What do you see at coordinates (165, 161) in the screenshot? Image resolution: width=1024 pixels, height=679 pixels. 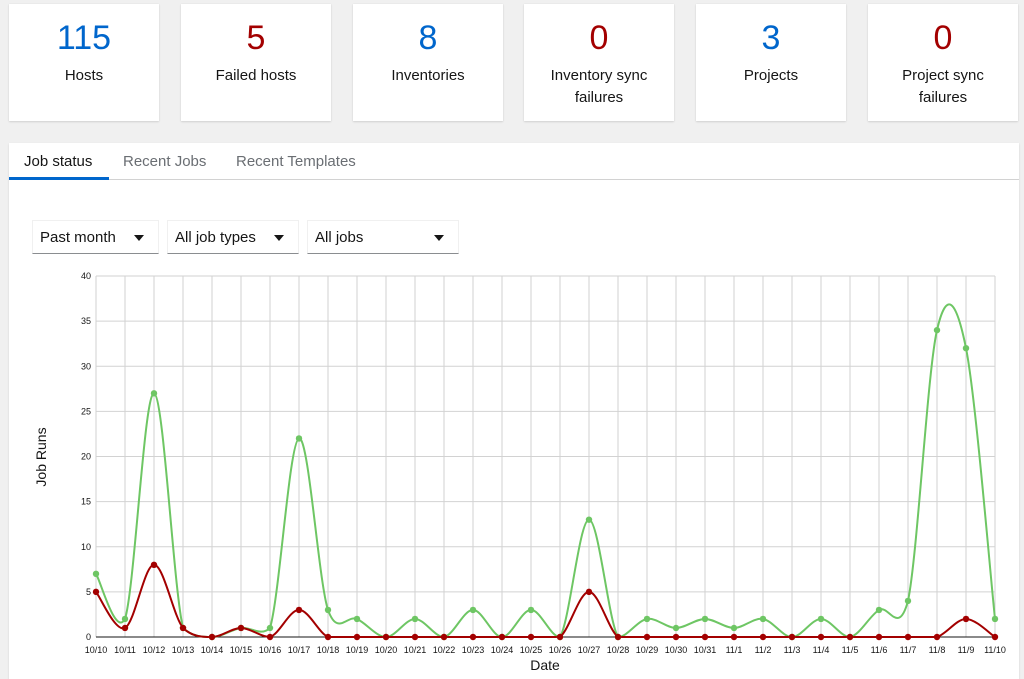 I see `tab-recent-jobs: Recent Jobs` at bounding box center [165, 161].